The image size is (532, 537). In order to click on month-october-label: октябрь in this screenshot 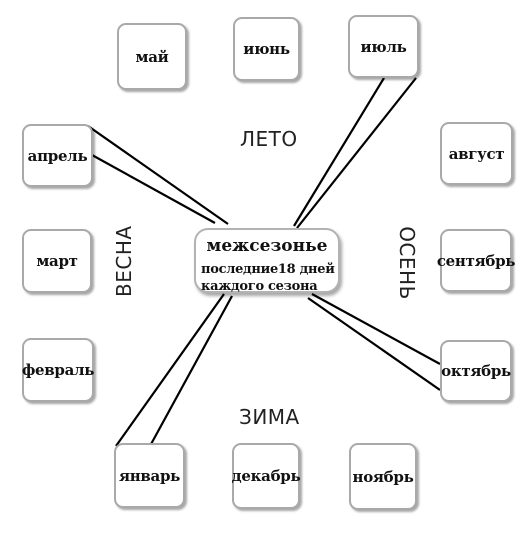, I will do `click(476, 371)`.